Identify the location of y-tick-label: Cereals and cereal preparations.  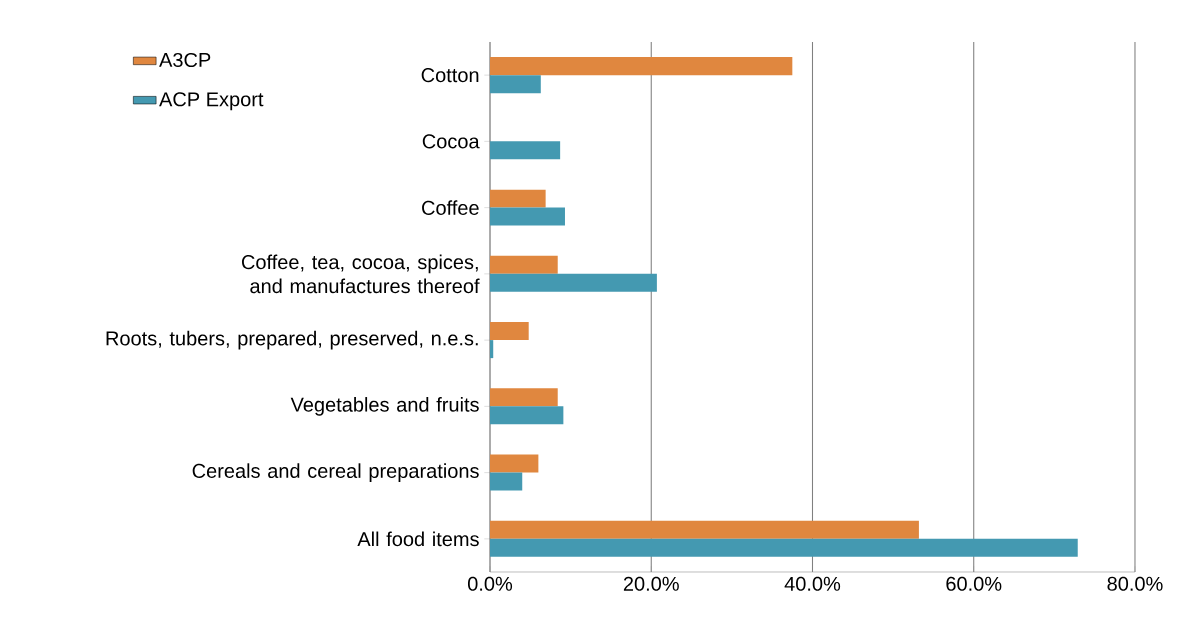
(335, 472).